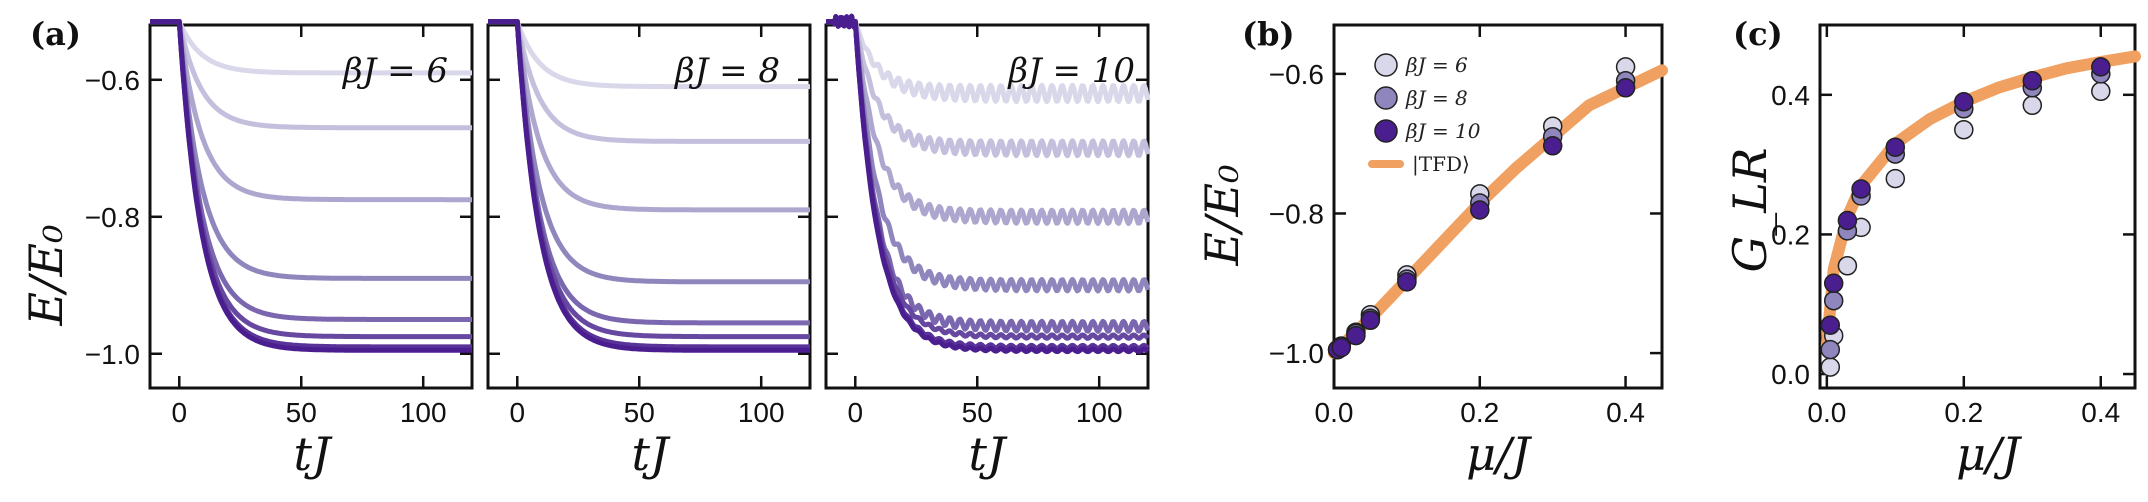 The image size is (2148, 502). What do you see at coordinates (179, 412) in the screenshot?
I see `x-tick-label-a1-0: 0` at bounding box center [179, 412].